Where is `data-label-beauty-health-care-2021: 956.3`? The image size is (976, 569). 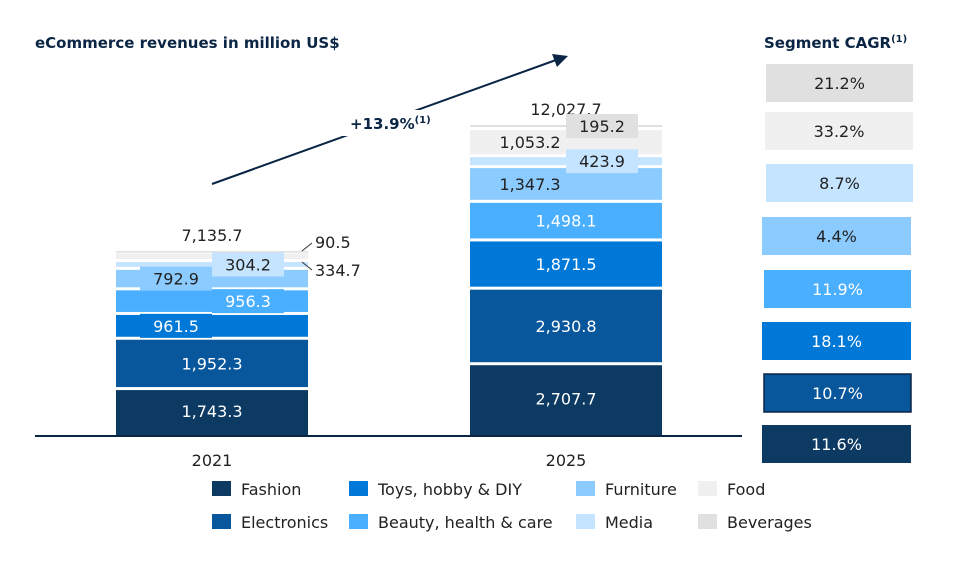 data-label-beauty-health-care-2021: 956.3 is located at coordinates (248, 301).